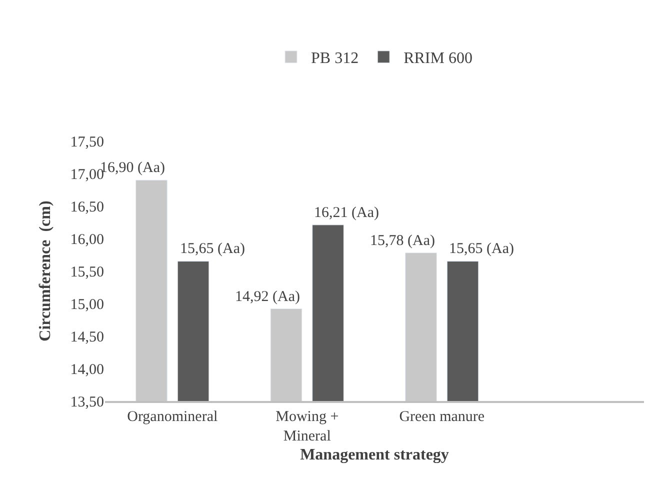  Describe the element at coordinates (87, 370) in the screenshot. I see `y-tick-label: 14,00` at that location.